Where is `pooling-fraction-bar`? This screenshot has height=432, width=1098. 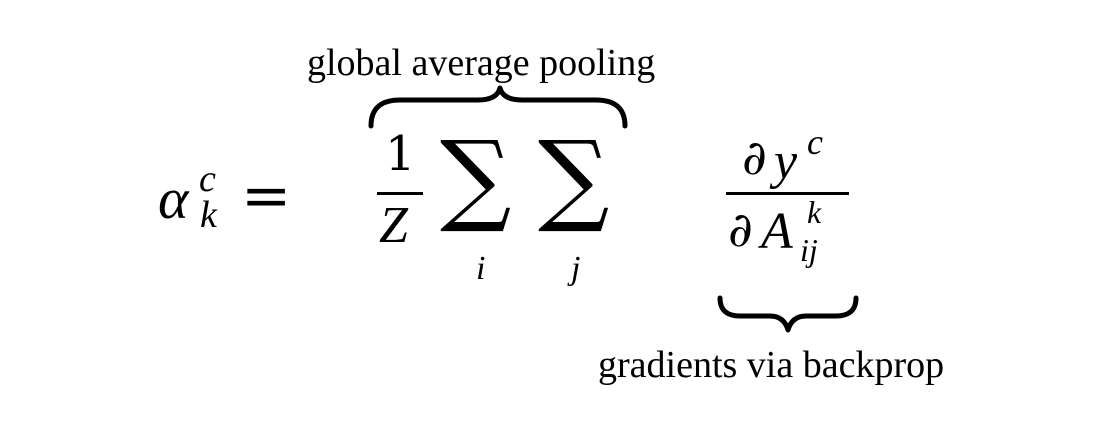
pooling-fraction-bar is located at coordinates (400, 193).